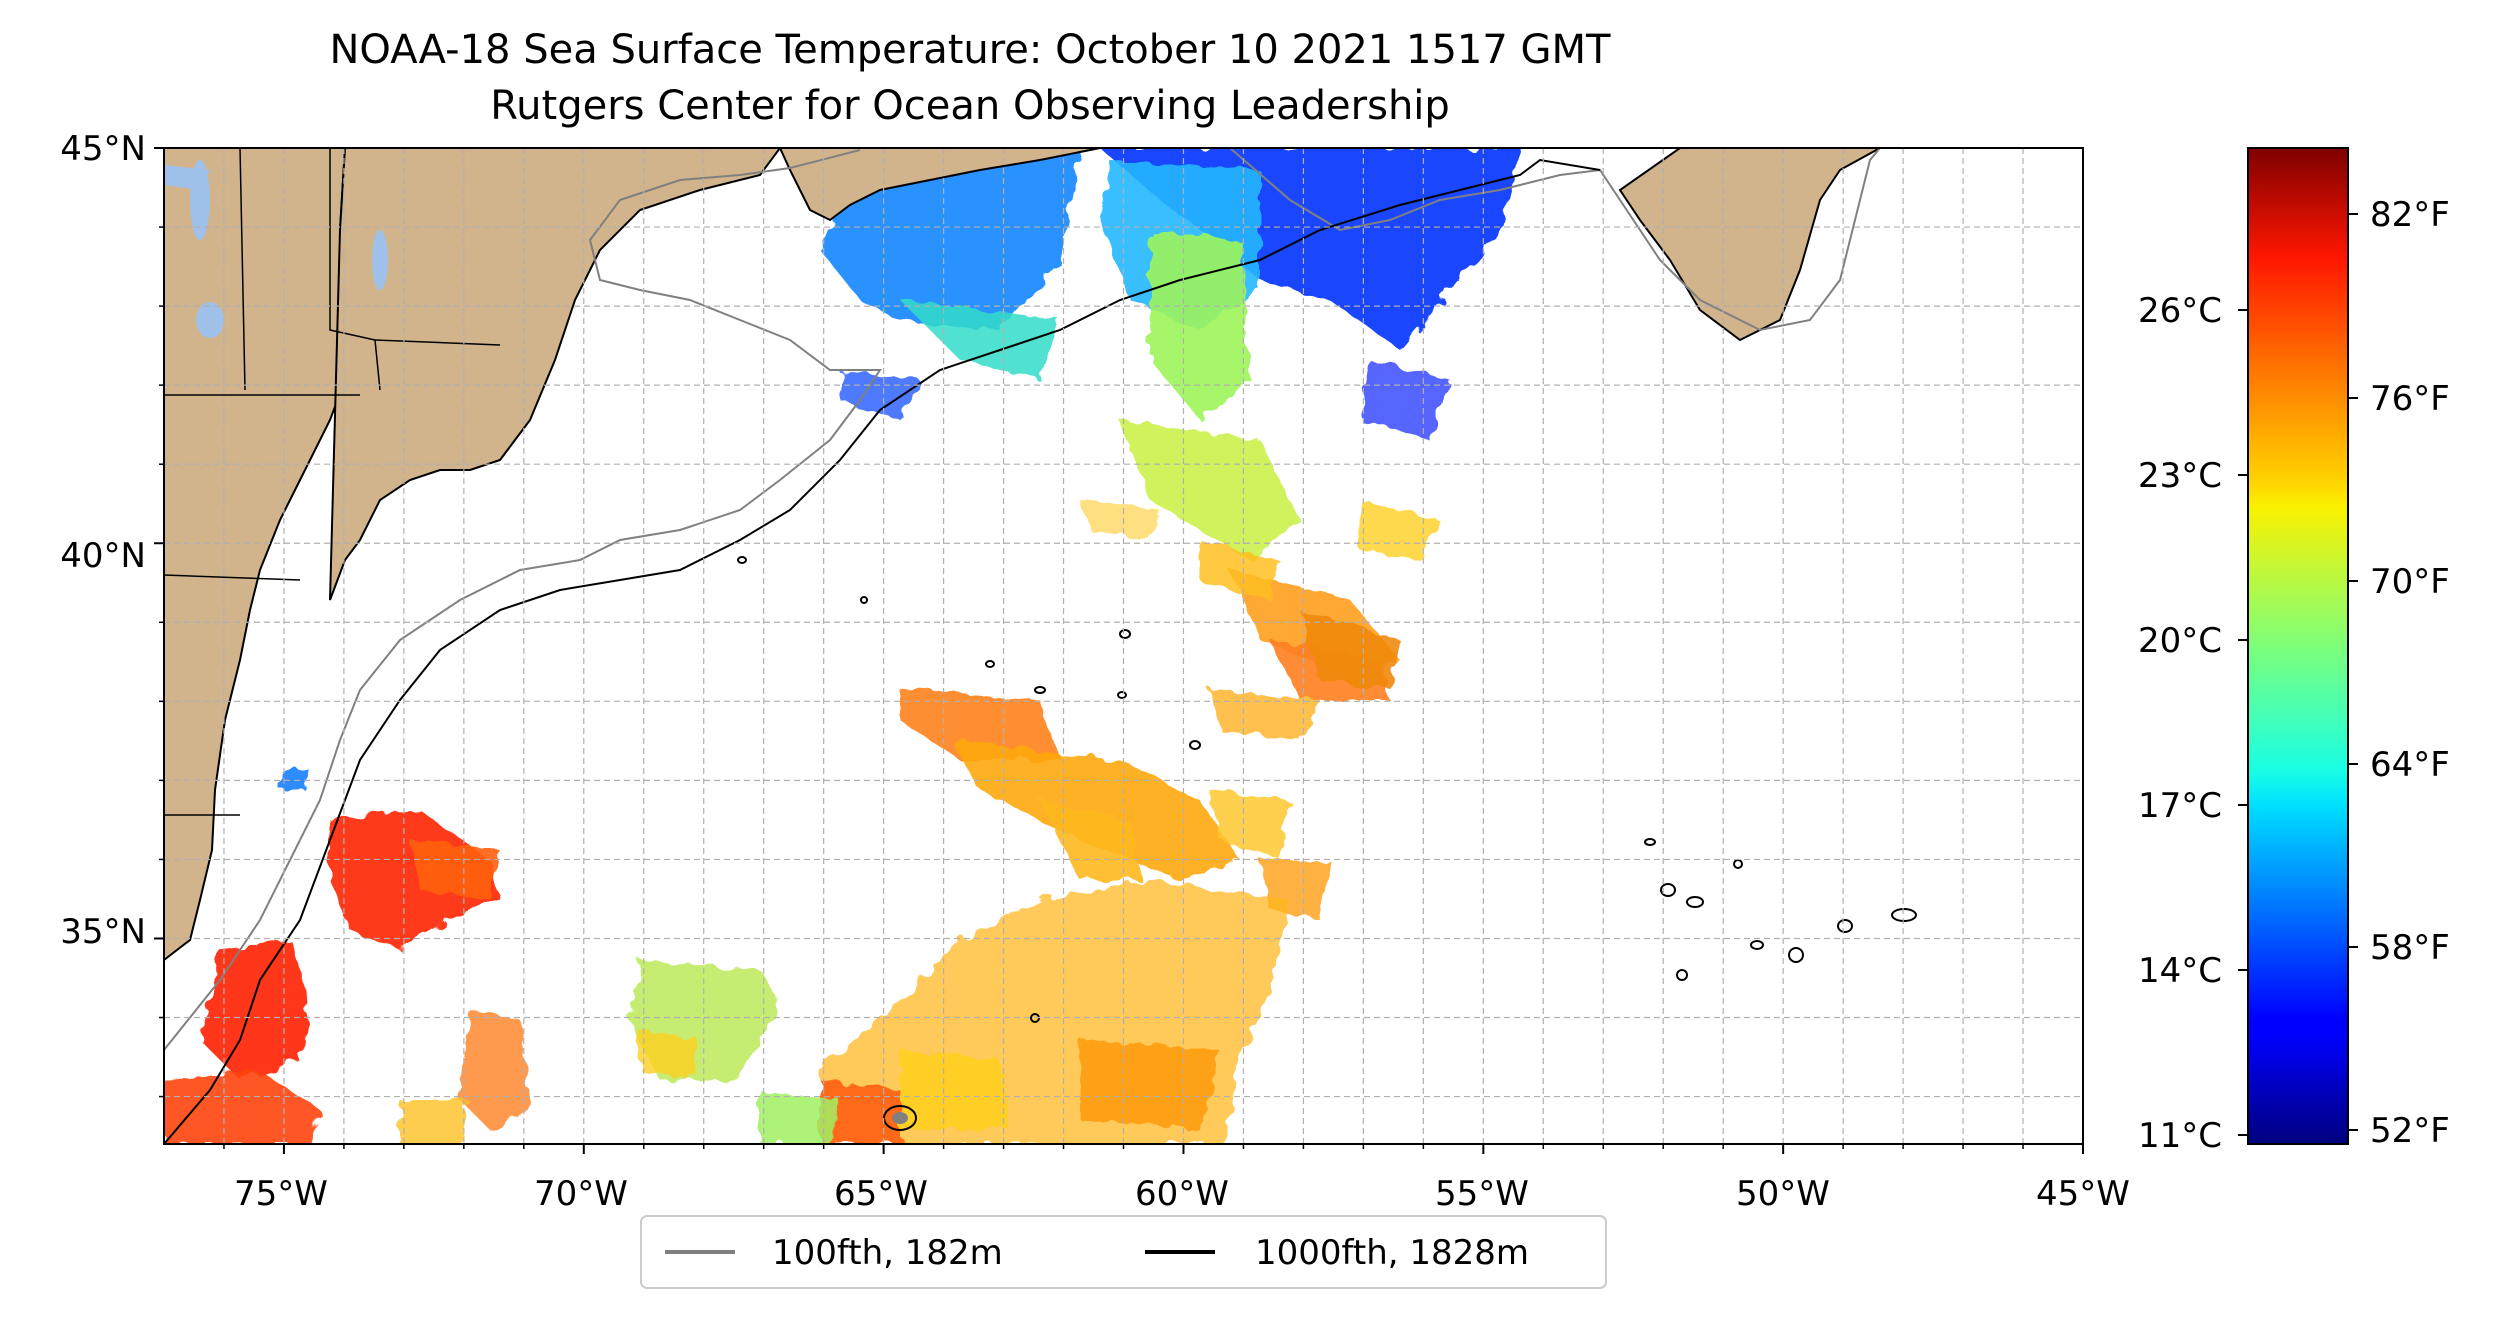  Describe the element at coordinates (555, 374) in the screenshot. I see `land-new-england` at that location.